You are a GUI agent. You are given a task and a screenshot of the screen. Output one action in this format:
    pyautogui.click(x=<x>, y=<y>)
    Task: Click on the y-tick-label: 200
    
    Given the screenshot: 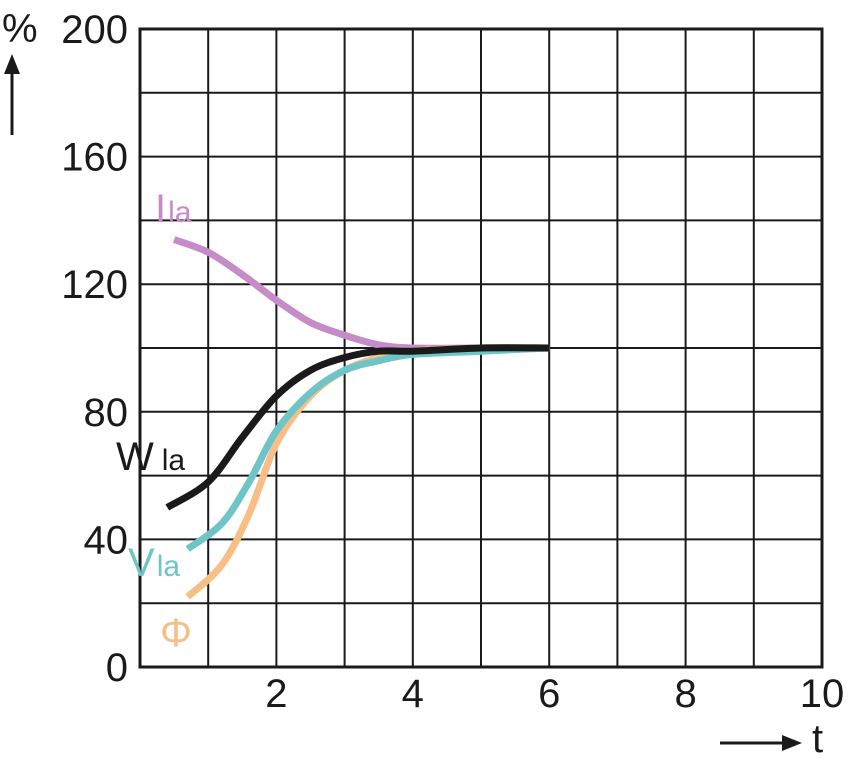 What is the action you would take?
    pyautogui.click(x=94, y=30)
    